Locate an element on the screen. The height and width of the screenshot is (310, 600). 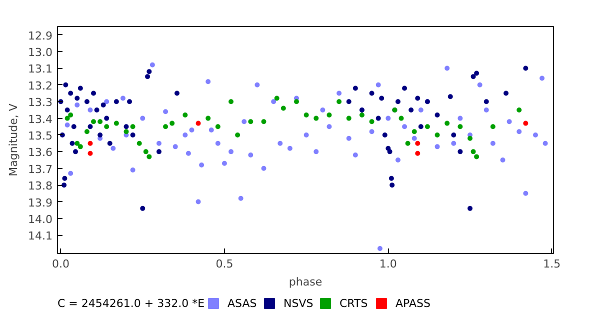
y-tick-label: 12.9 is located at coordinates (40, 35).